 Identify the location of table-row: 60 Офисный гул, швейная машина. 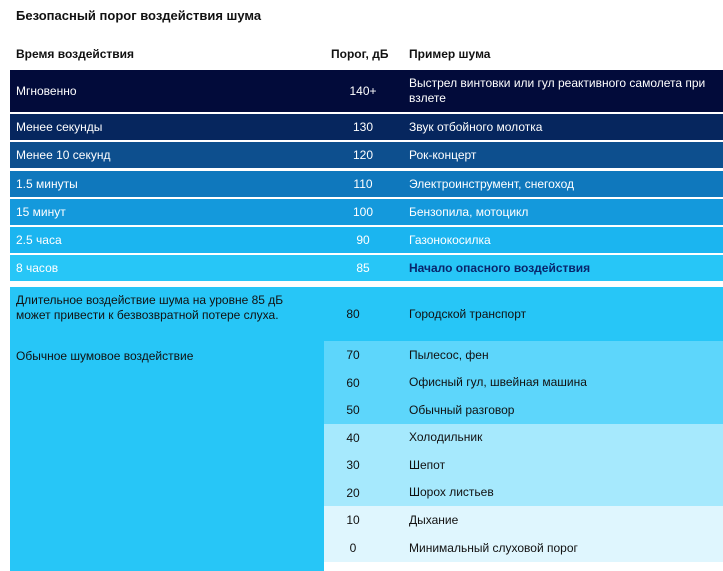
(523, 382).